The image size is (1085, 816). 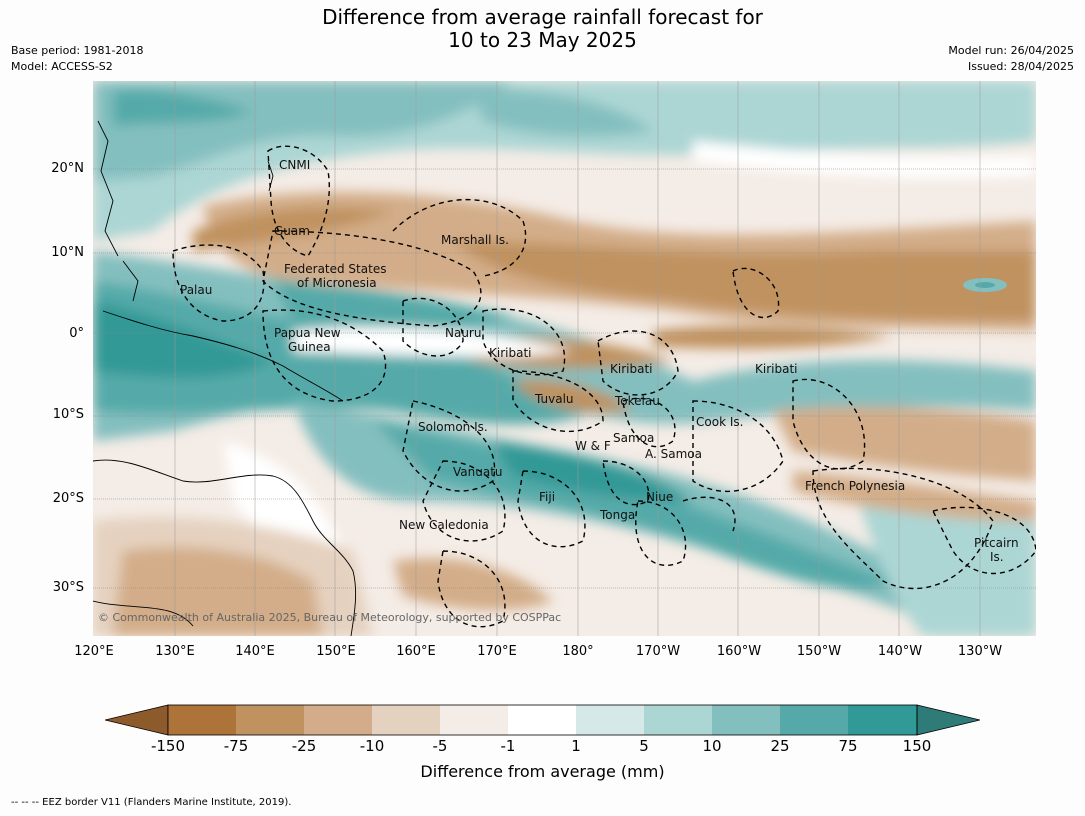 What do you see at coordinates (335, 269) in the screenshot?
I see `label-fsm-1: Federated States` at bounding box center [335, 269].